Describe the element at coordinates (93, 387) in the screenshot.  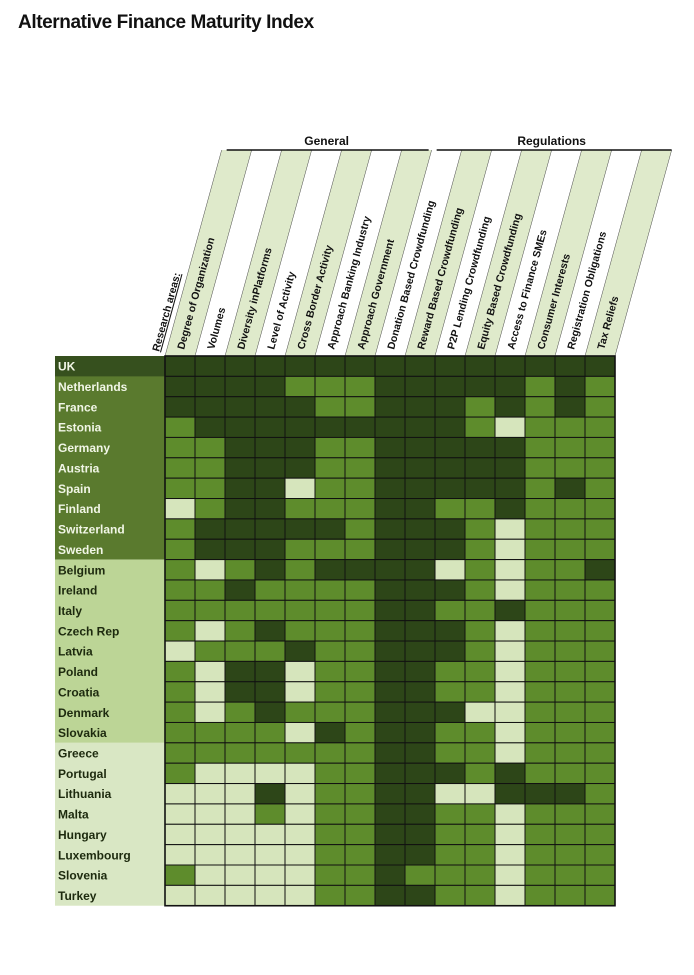
I see `country-label: Netherlands` at that location.